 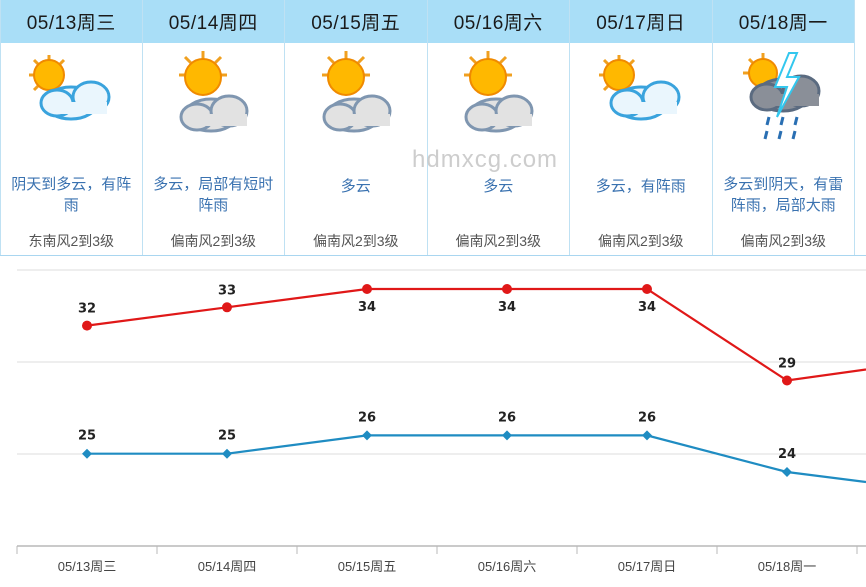 I want to click on day-date: 05/18周一, so click(x=783, y=21).